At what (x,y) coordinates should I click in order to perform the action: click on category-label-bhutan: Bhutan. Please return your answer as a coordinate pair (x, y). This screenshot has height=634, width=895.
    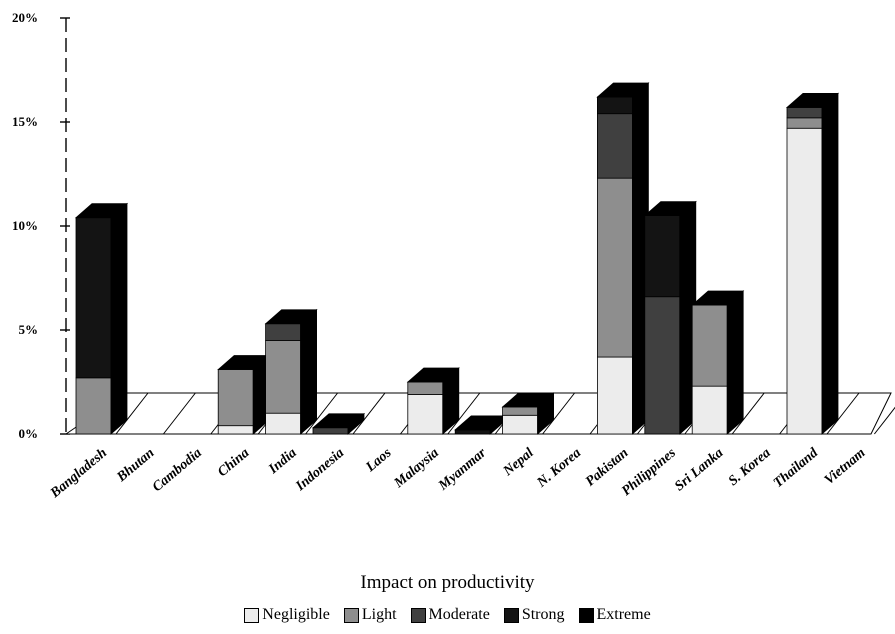
    Looking at the image, I should click on (136, 465).